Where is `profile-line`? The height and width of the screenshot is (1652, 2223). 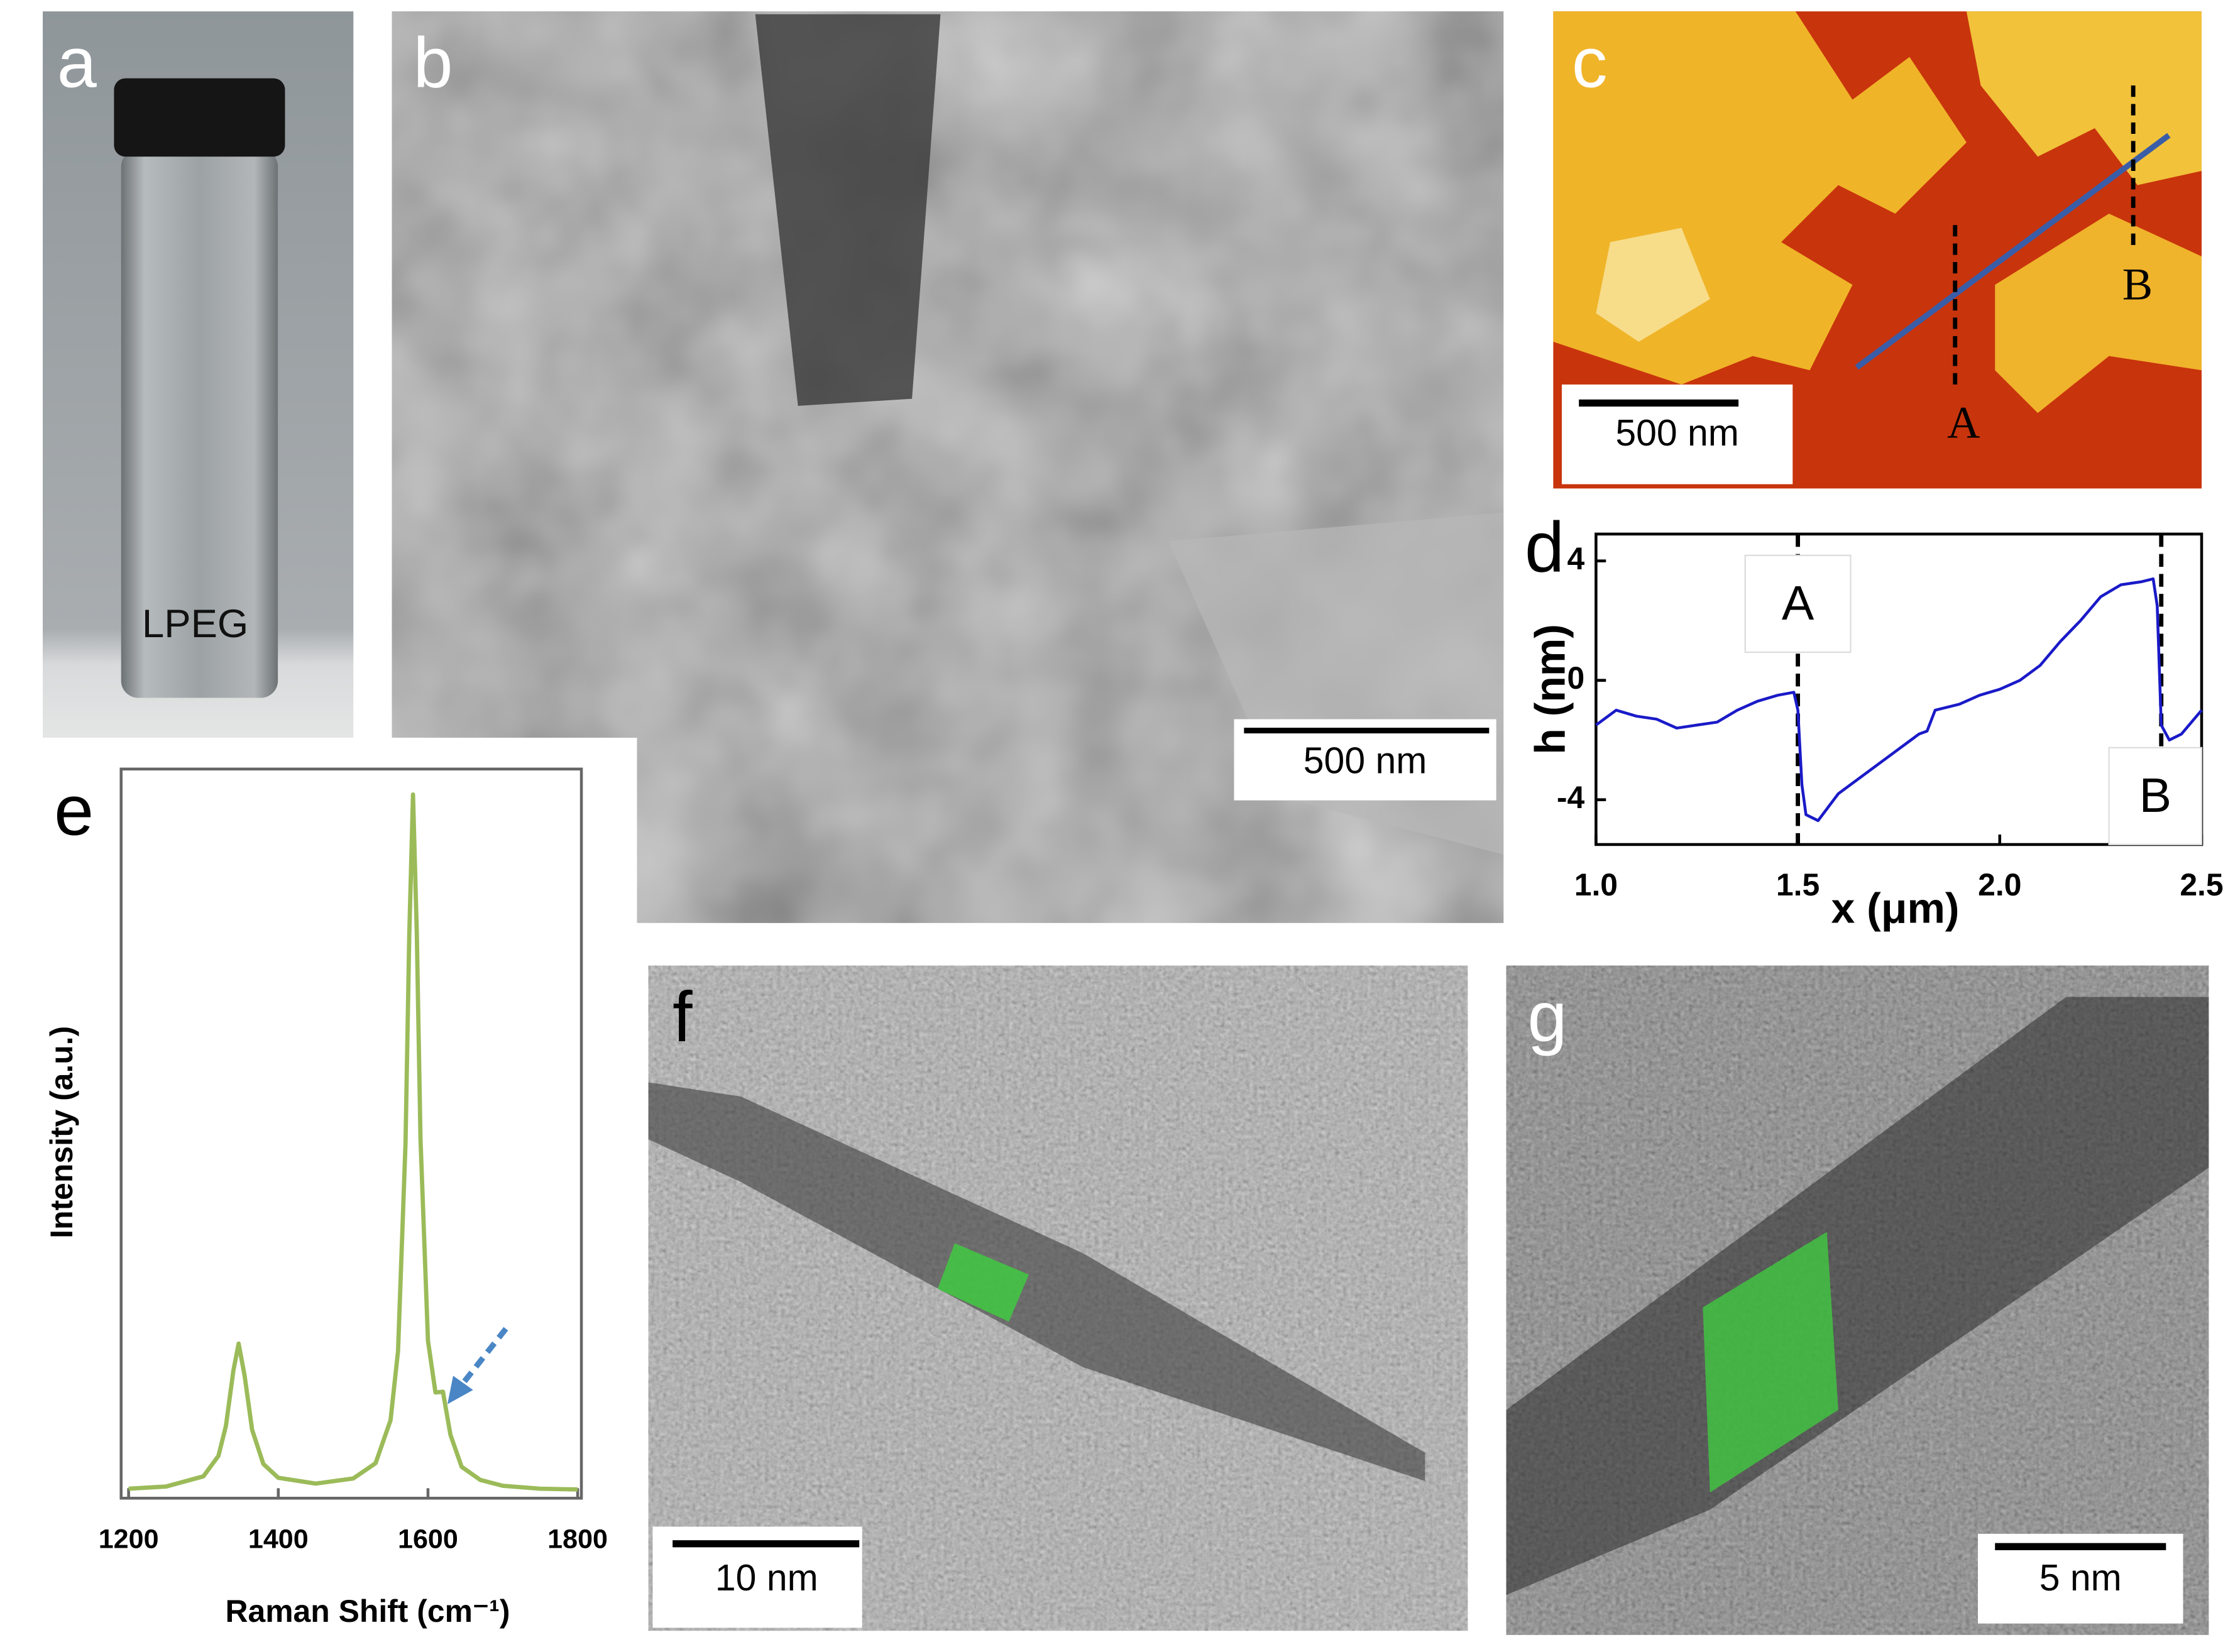
profile-line is located at coordinates (2013, 251).